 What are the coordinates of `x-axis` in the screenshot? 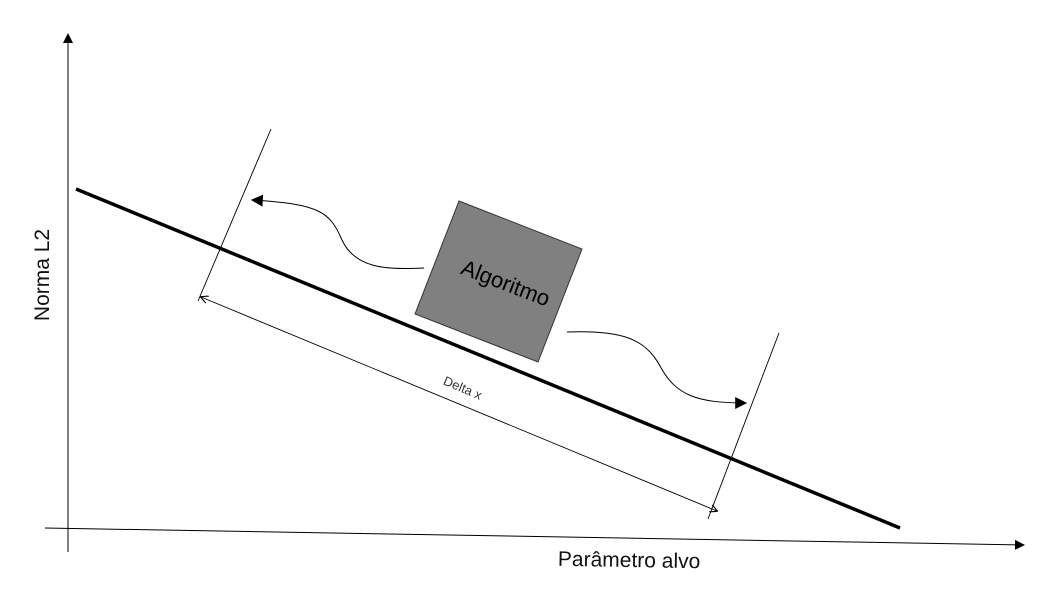 It's located at (534, 536).